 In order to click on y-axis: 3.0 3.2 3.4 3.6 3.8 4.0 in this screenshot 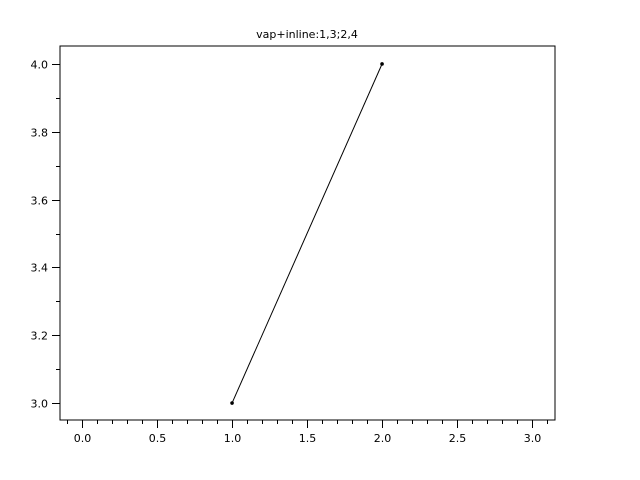, I will do `click(45, 235)`.